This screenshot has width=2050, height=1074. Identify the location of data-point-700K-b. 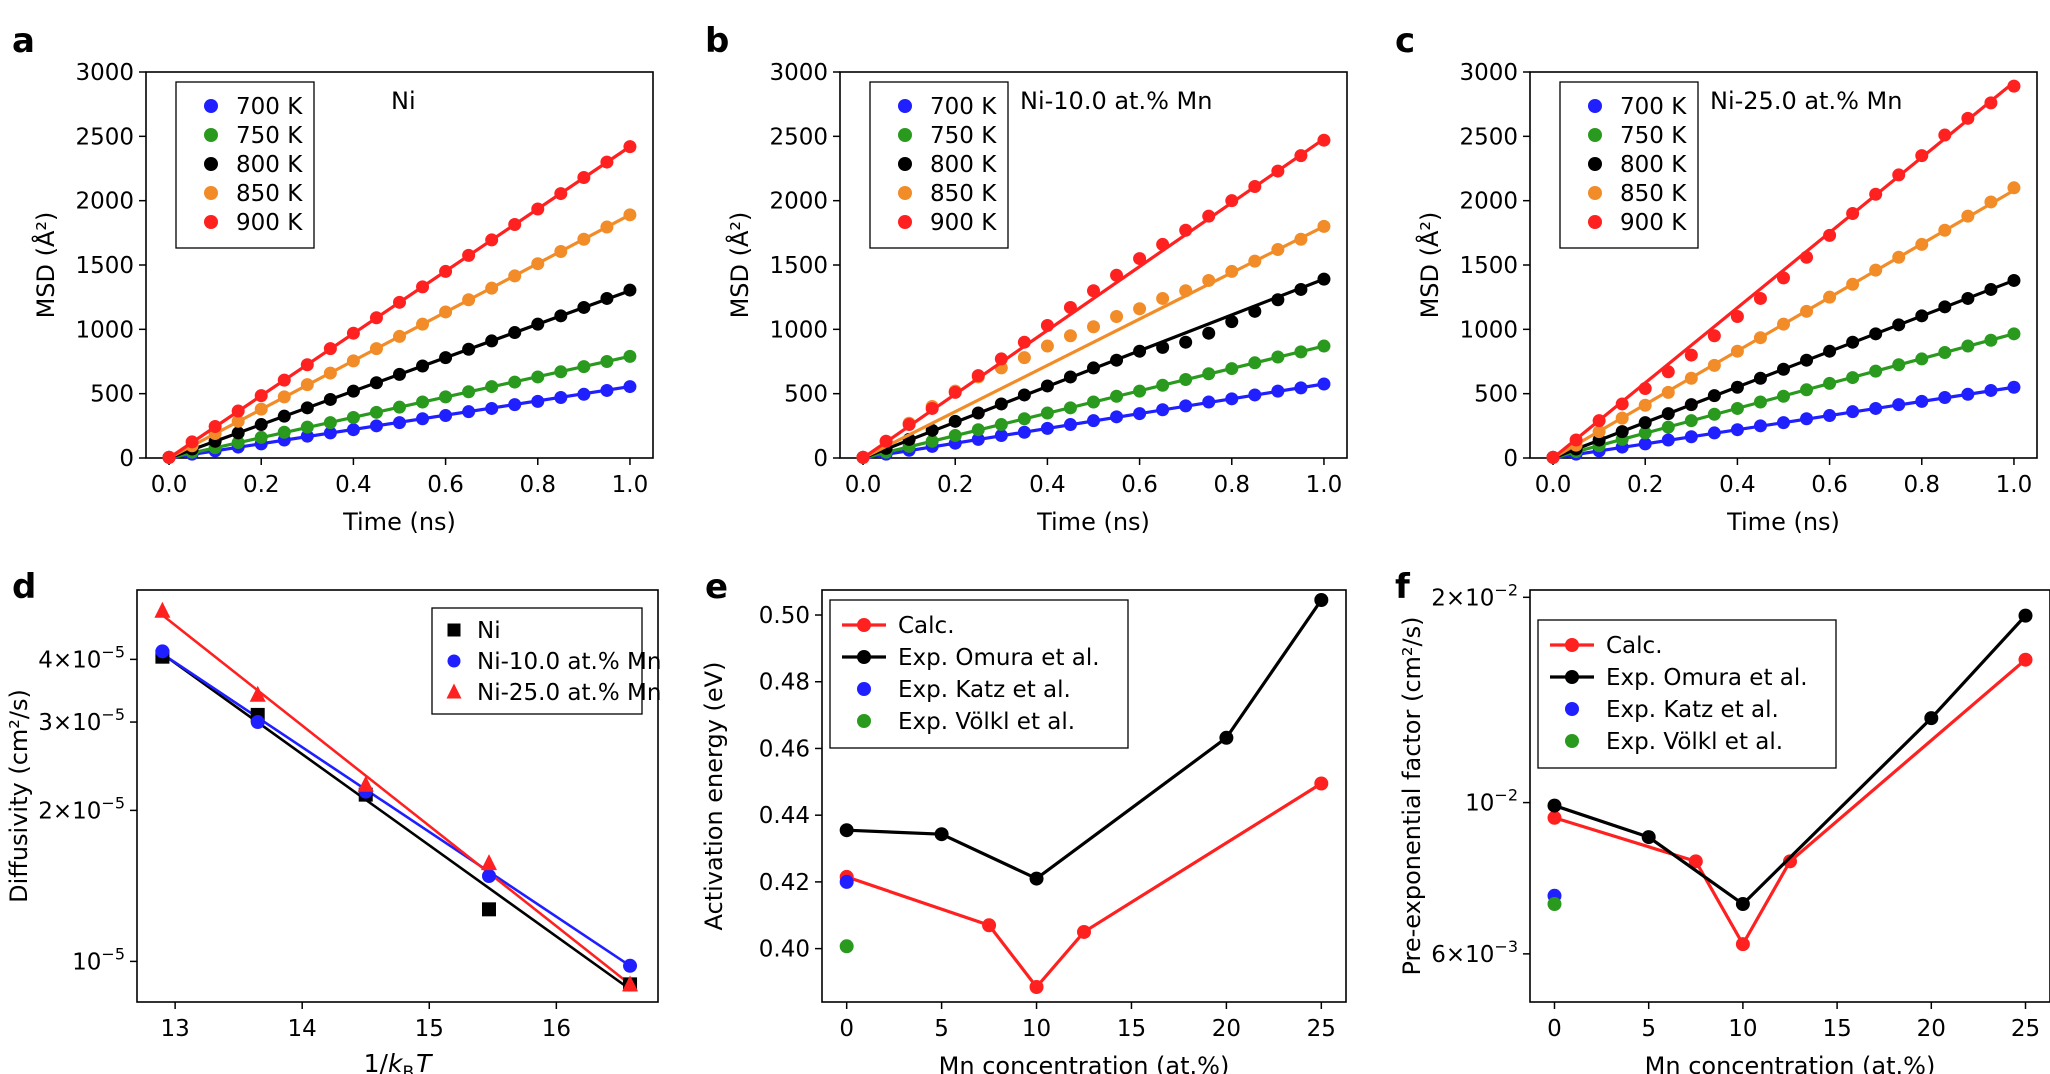
(1140, 414).